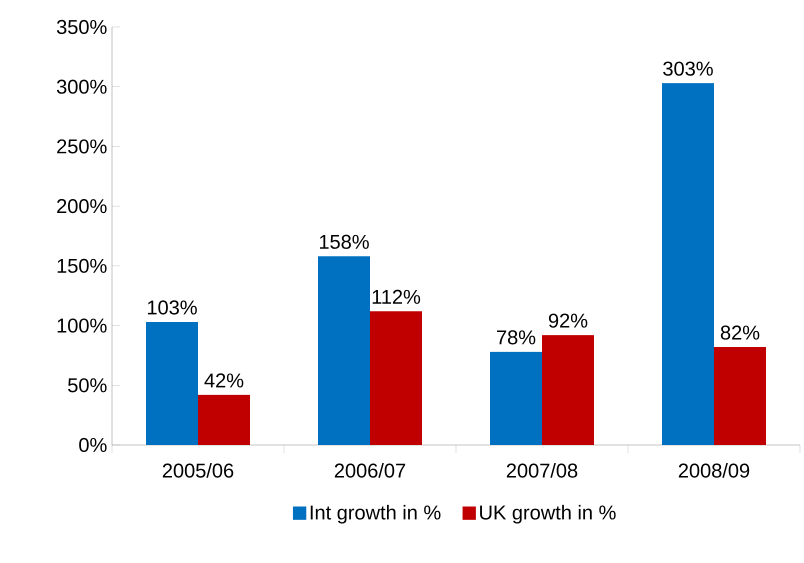 This screenshot has width=804, height=563. What do you see at coordinates (396, 297) in the screenshot?
I see `data-label: 112%` at bounding box center [396, 297].